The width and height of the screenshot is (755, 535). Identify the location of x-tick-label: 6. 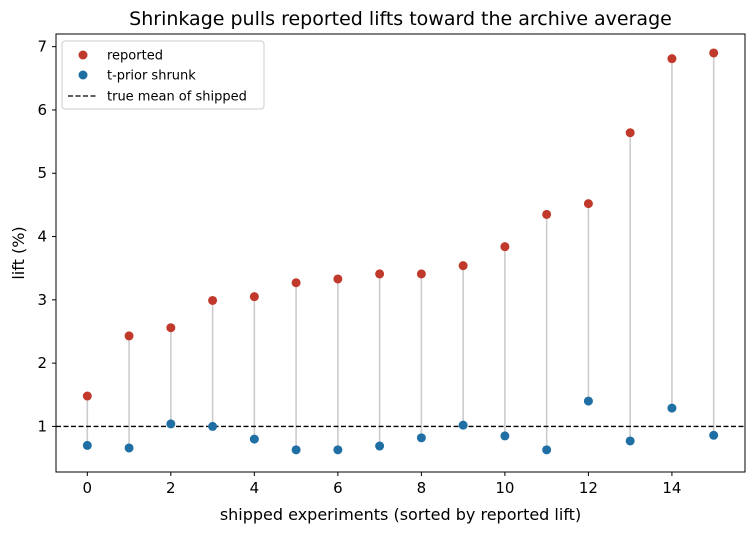
(338, 488).